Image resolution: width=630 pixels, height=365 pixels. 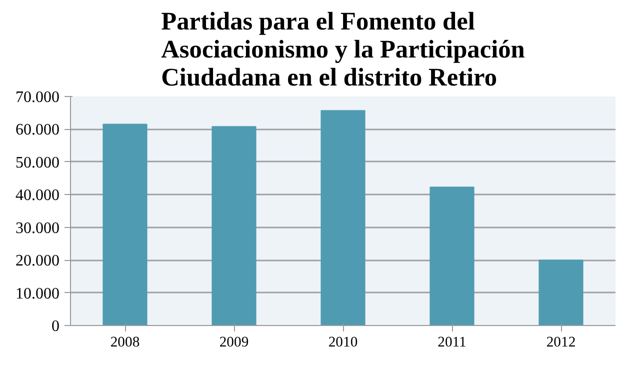 What do you see at coordinates (343, 342) in the screenshot?
I see `x-tick-label: 2010` at bounding box center [343, 342].